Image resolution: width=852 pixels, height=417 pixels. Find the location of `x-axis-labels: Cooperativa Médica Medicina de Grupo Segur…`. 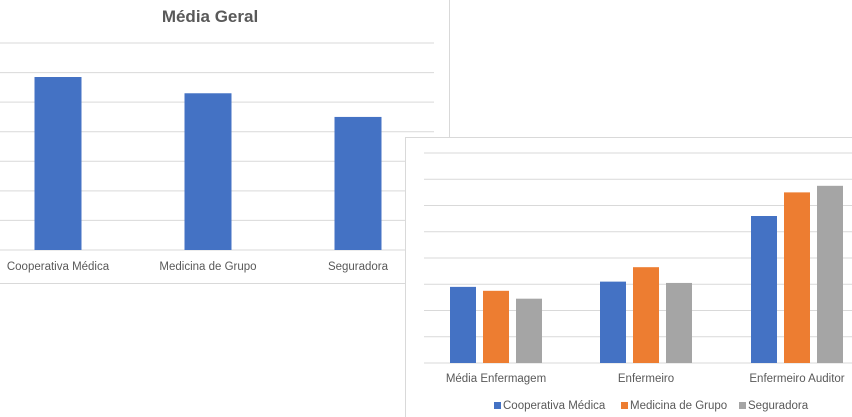

x-axis-labels: Cooperativa Médica Medicina de Grupo Segur… is located at coordinates (198, 267).